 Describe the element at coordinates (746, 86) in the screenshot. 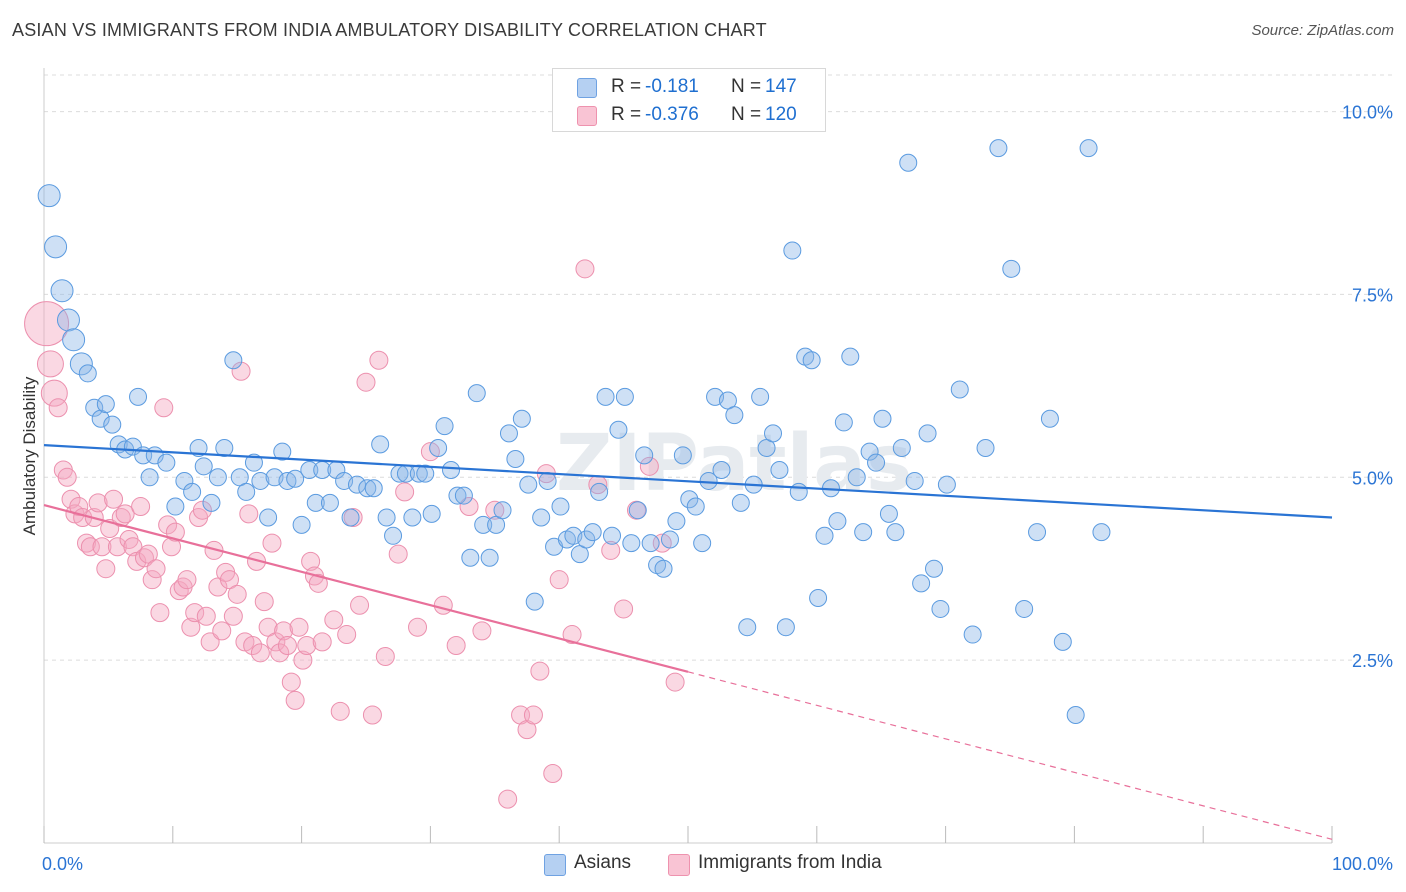

I see `legend-n-label: N =` at that location.